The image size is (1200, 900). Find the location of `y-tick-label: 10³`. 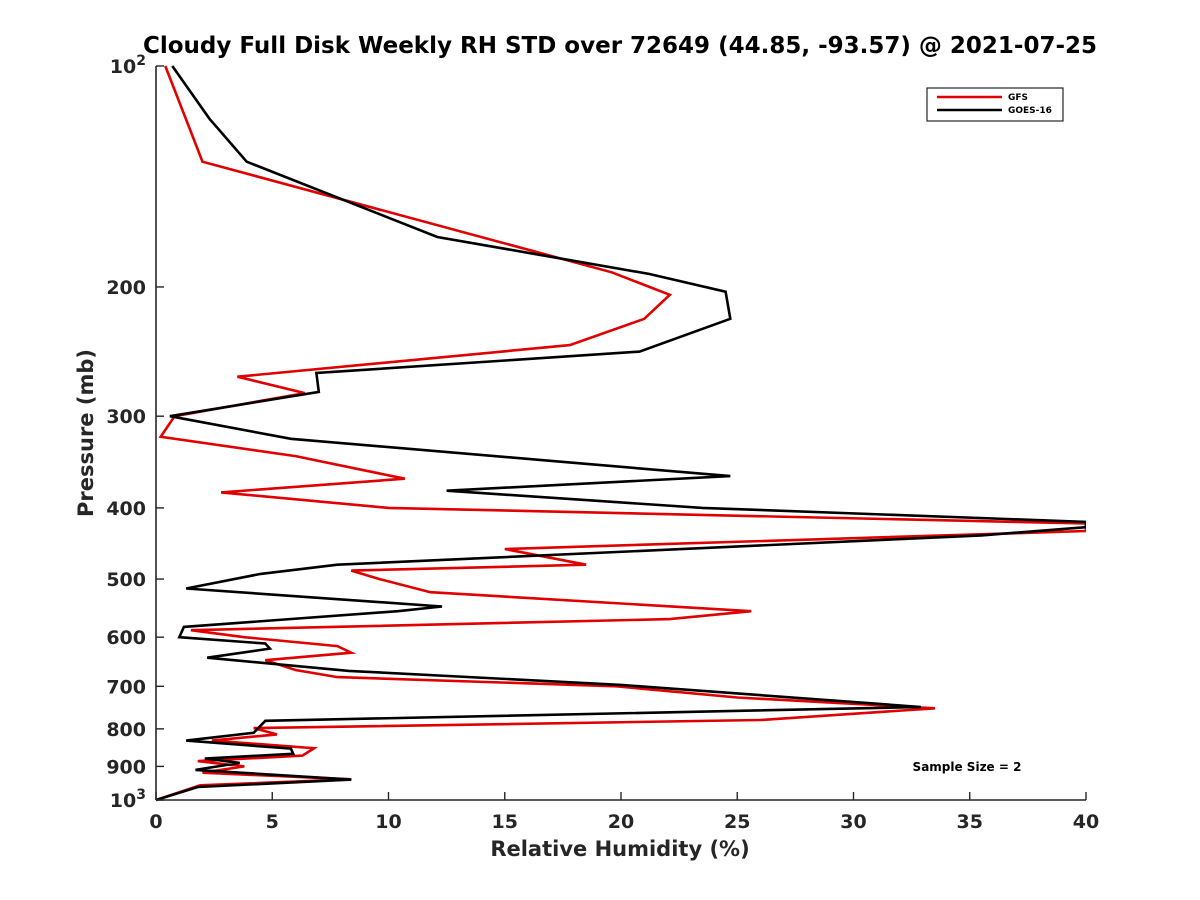

y-tick-label: 10³ is located at coordinates (128, 799).